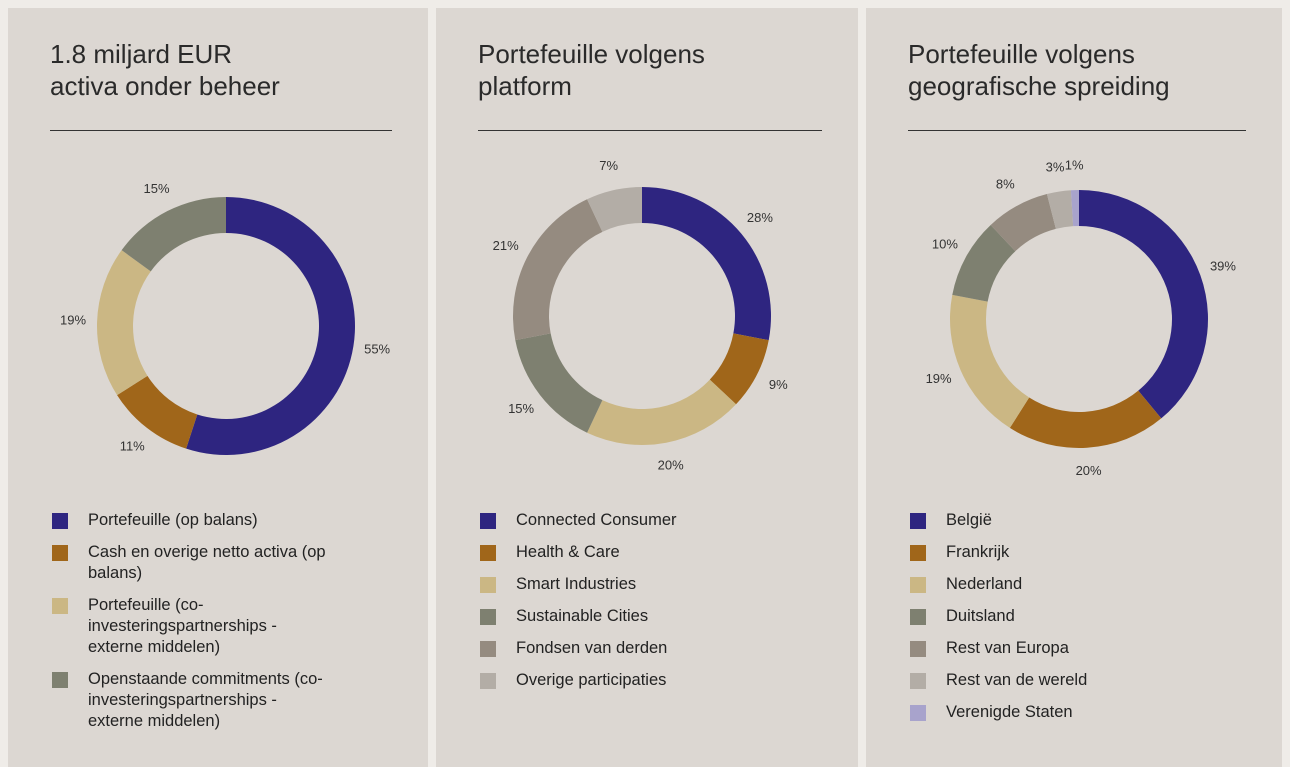  What do you see at coordinates (969, 520) in the screenshot?
I see `legend-label: België` at bounding box center [969, 520].